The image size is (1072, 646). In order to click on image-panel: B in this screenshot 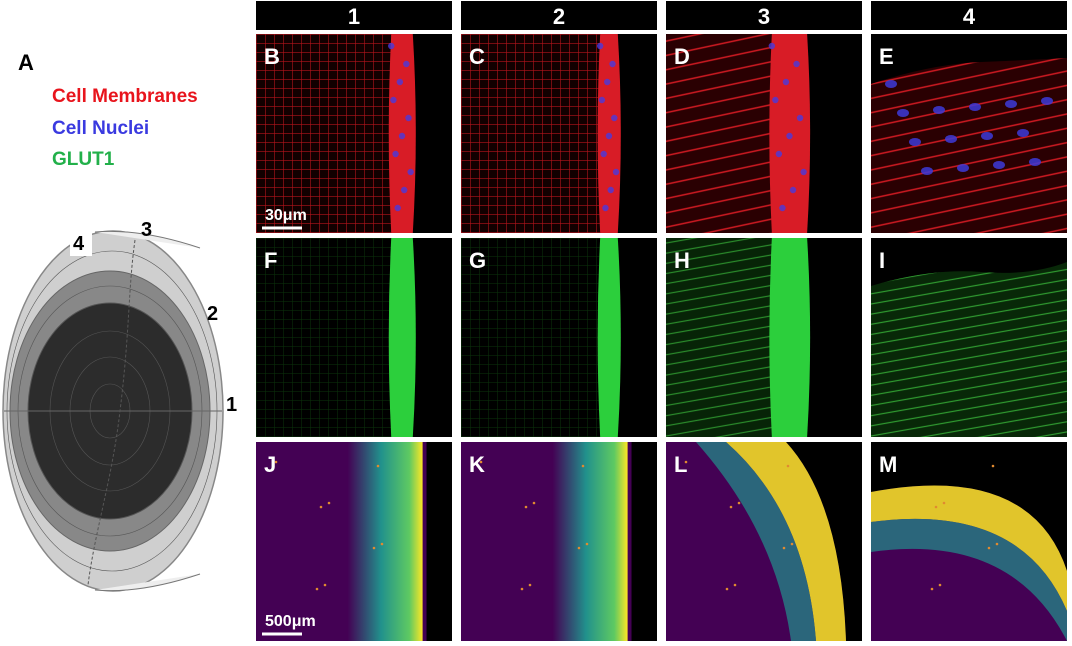, I will do `click(354, 133)`.